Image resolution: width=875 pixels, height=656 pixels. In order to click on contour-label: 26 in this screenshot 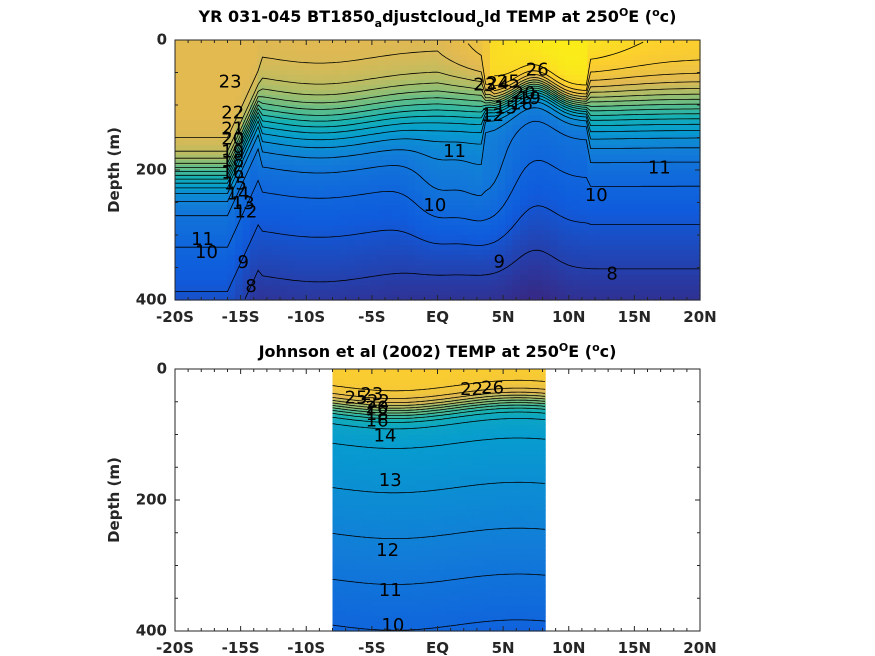, I will do `click(492, 388)`.